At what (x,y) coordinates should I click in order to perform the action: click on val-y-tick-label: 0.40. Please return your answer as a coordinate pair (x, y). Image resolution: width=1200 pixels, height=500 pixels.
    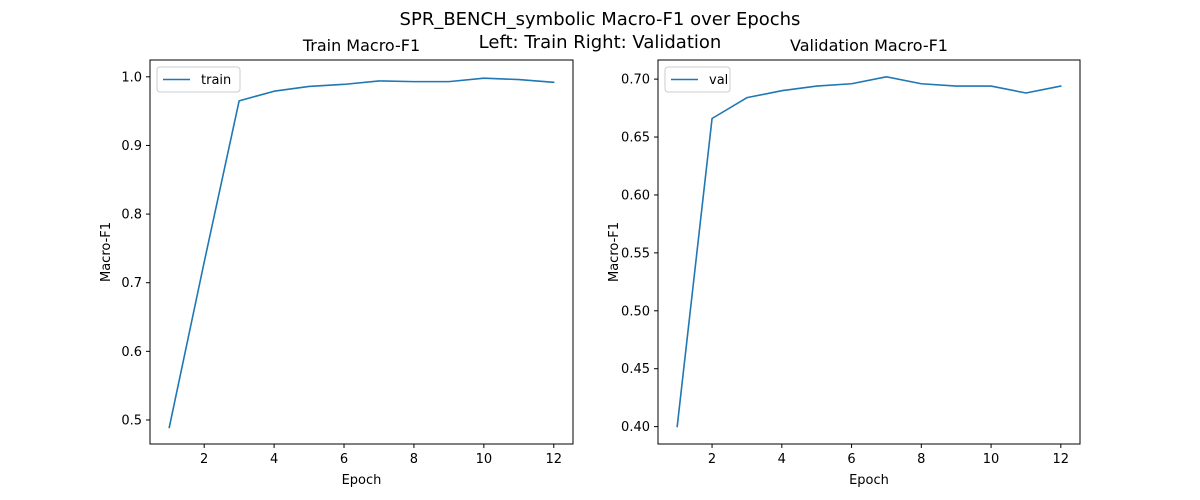
    Looking at the image, I should click on (635, 427).